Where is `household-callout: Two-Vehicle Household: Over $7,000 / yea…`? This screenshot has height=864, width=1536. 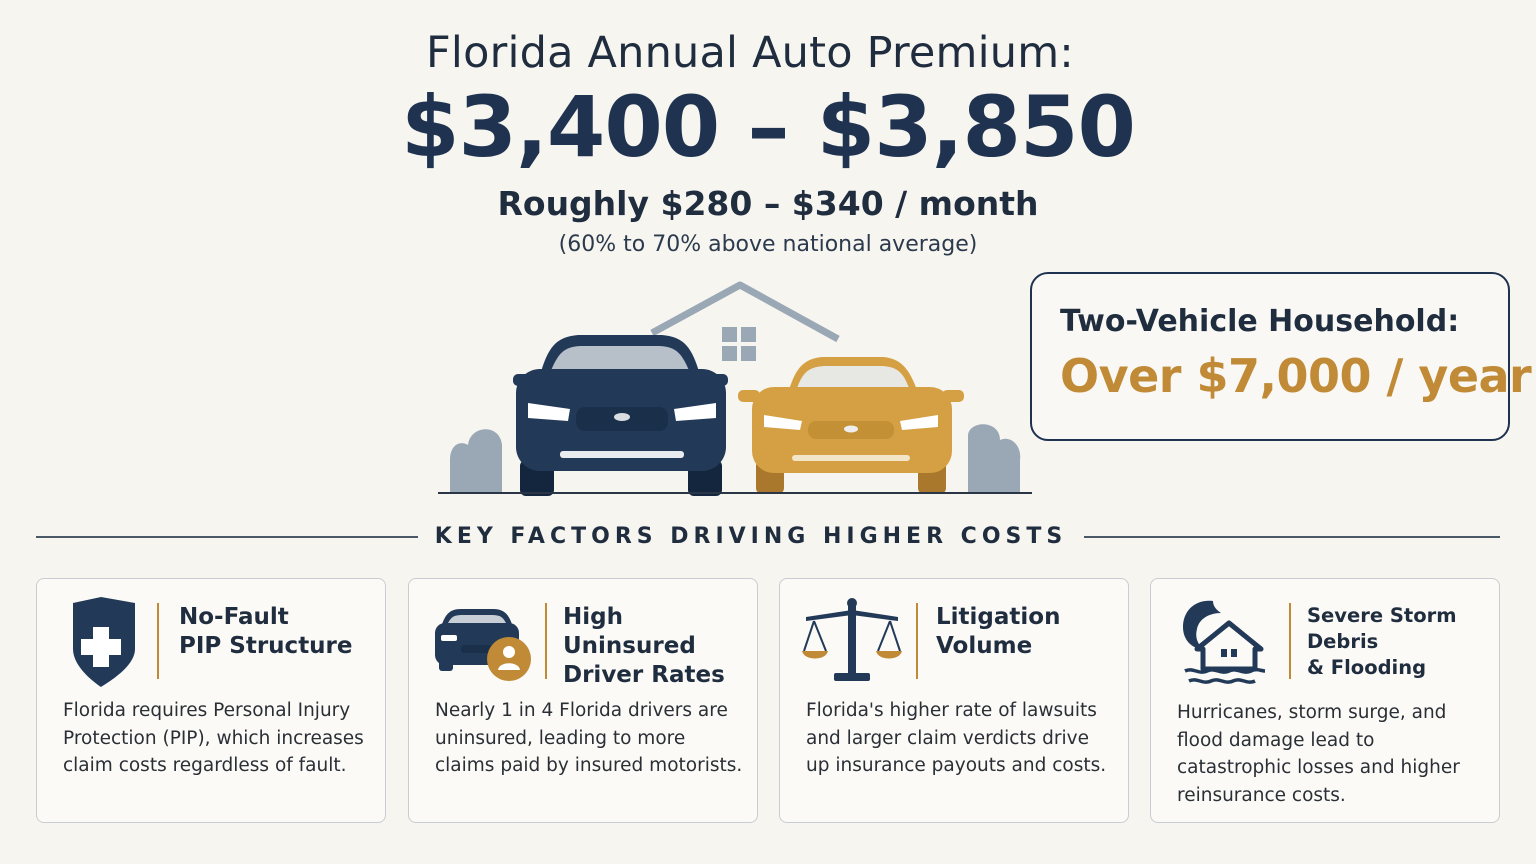
household-callout: Two-Vehicle Household: Over $7,000 / yea… is located at coordinates (1281, 356).